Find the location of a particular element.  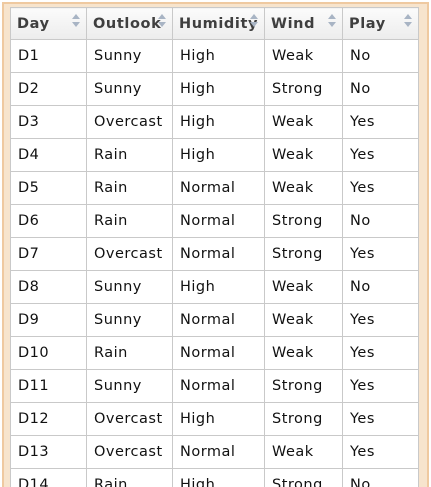

column-header-outlook: Outlook is located at coordinates (129, 23).